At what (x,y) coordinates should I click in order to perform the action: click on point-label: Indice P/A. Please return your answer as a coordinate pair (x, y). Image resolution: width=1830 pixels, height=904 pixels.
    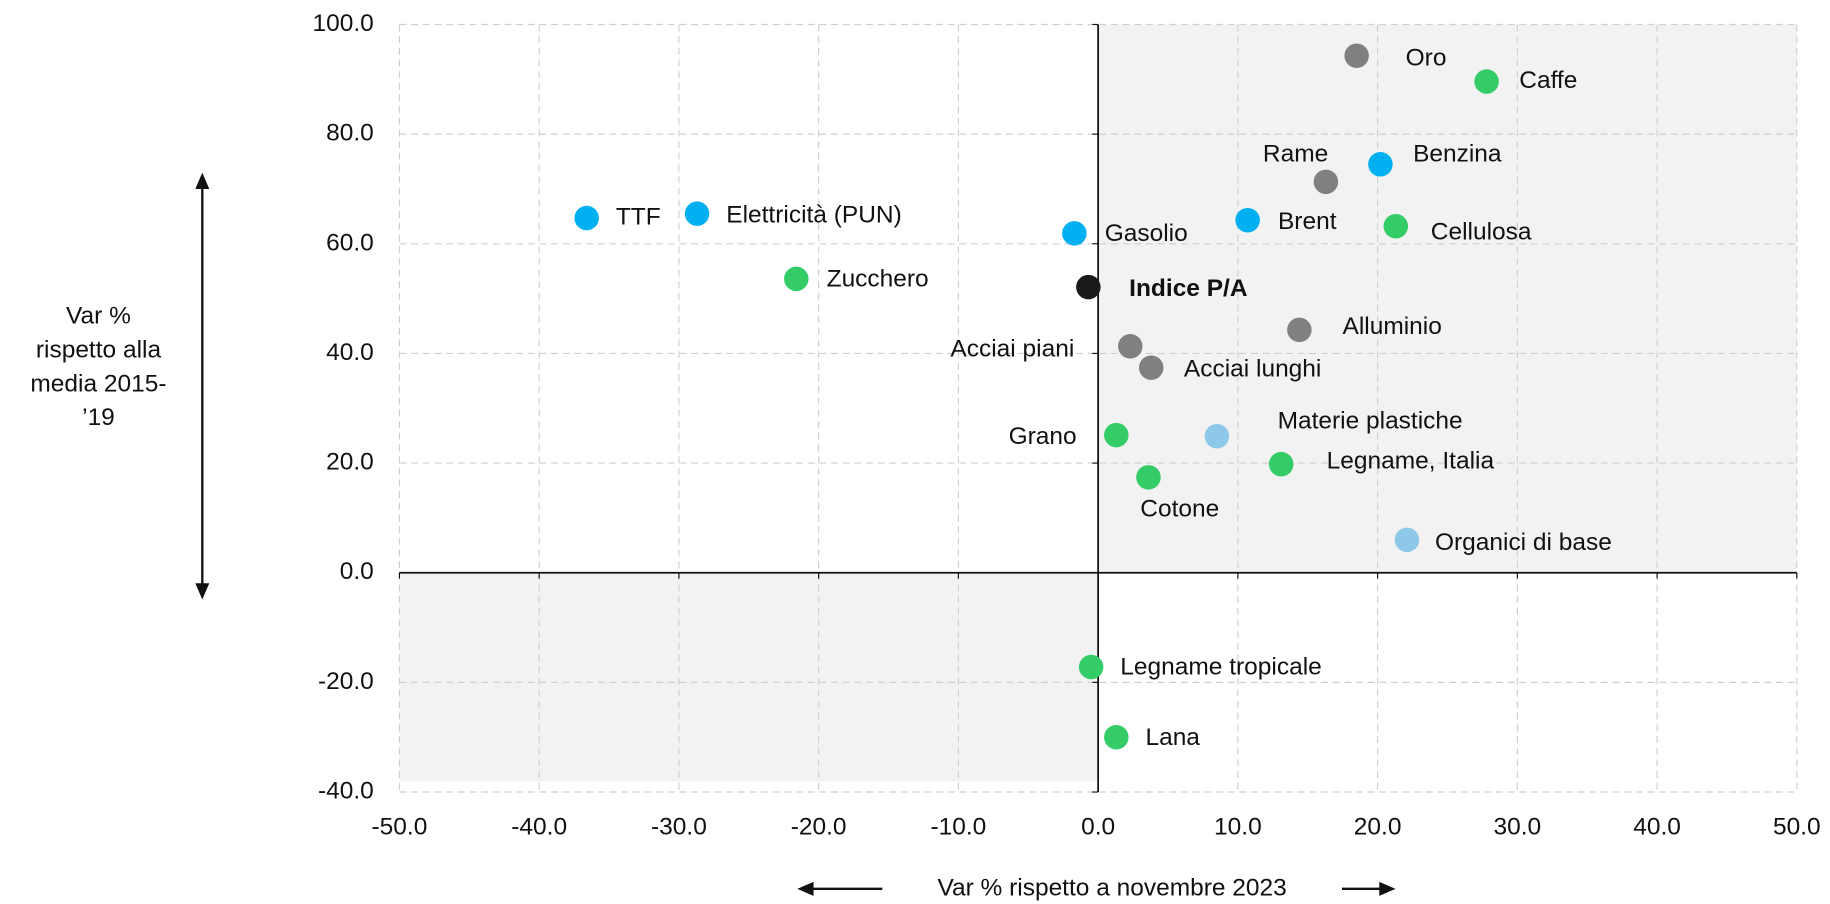
    Looking at the image, I should click on (1188, 288).